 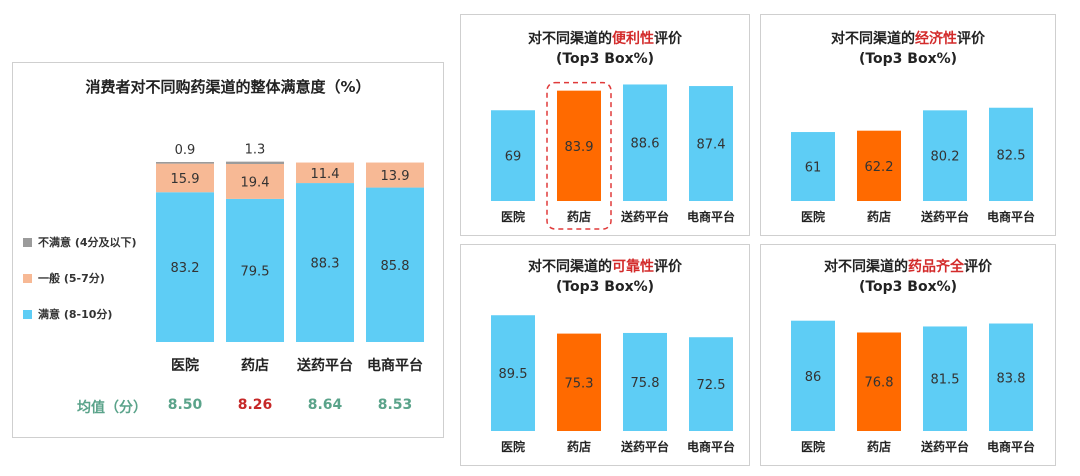 I want to click on convenience-category-ecommerce-platform: 电商平台, so click(x=711, y=216).